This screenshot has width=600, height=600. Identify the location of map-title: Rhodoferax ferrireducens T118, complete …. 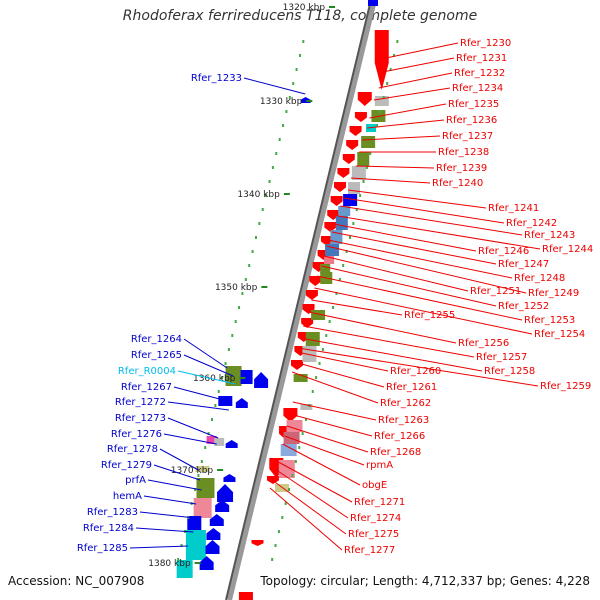
(300, 16).